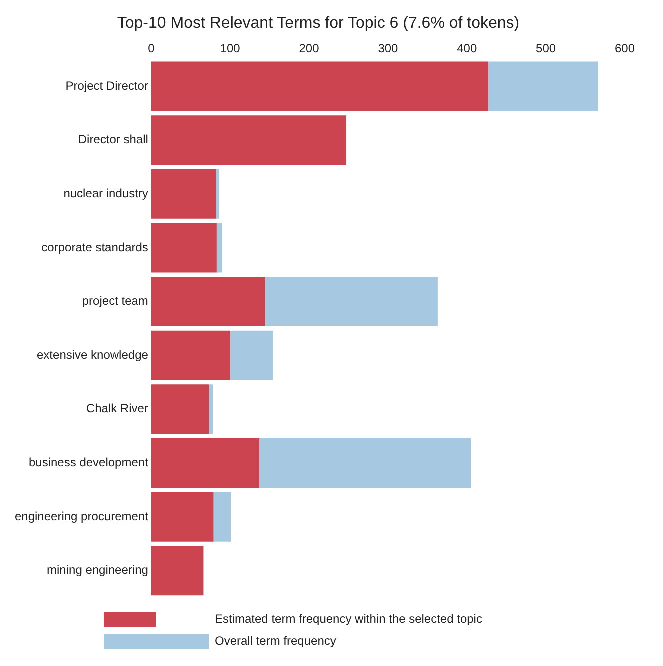 The image size is (663, 666). What do you see at coordinates (348, 619) in the screenshot?
I see `series-label: Estimated term frequency within the selected topic` at bounding box center [348, 619].